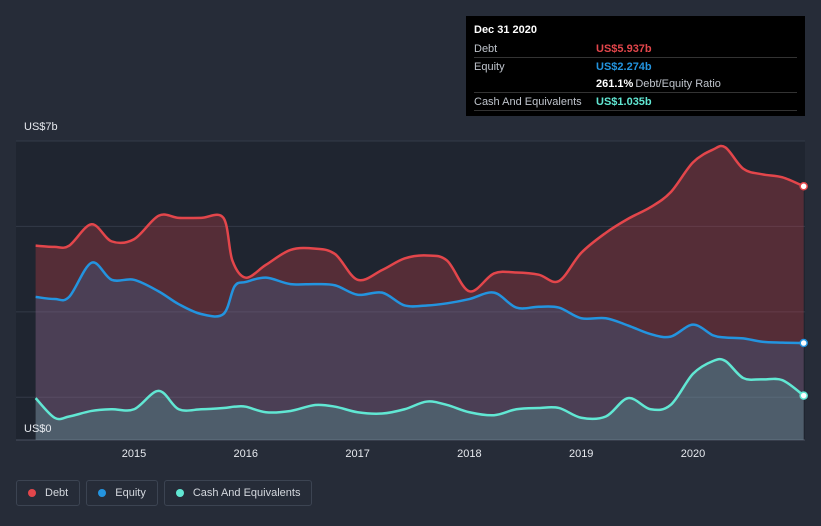 The width and height of the screenshot is (821, 526). I want to click on legend-item-equity: Equity, so click(122, 493).